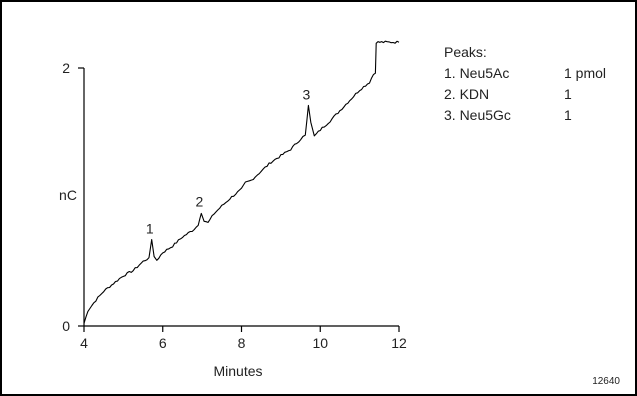  I want to click on peak-label: 2, so click(199, 201).